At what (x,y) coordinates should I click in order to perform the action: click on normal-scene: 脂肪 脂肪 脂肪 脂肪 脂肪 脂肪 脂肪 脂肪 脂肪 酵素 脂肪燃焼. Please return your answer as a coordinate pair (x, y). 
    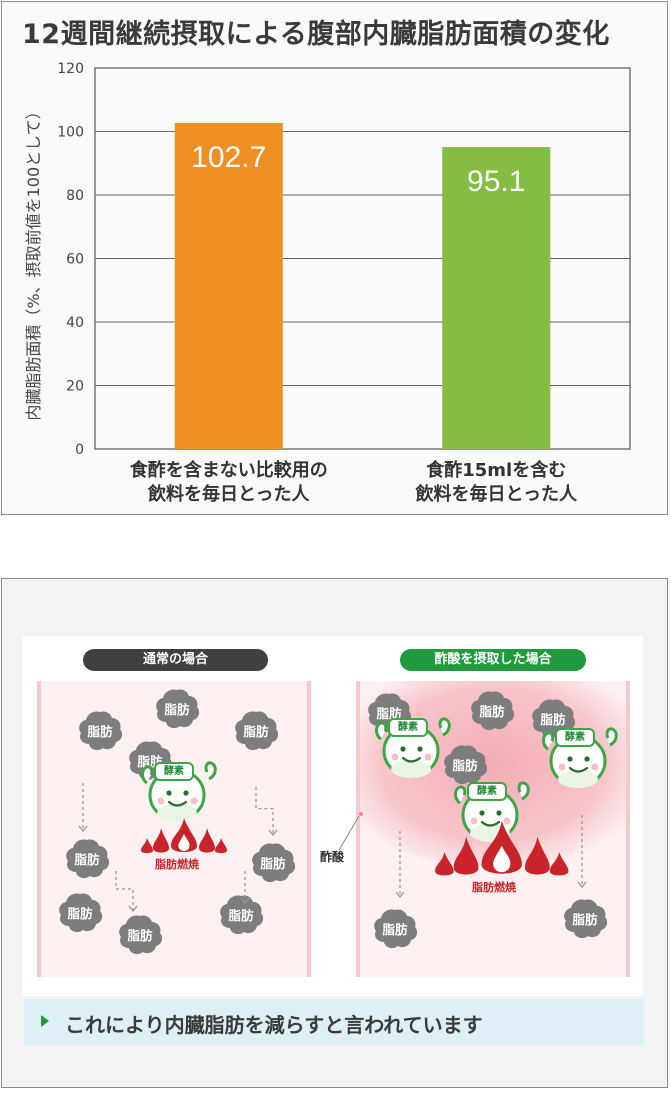
    Looking at the image, I should click on (174, 829).